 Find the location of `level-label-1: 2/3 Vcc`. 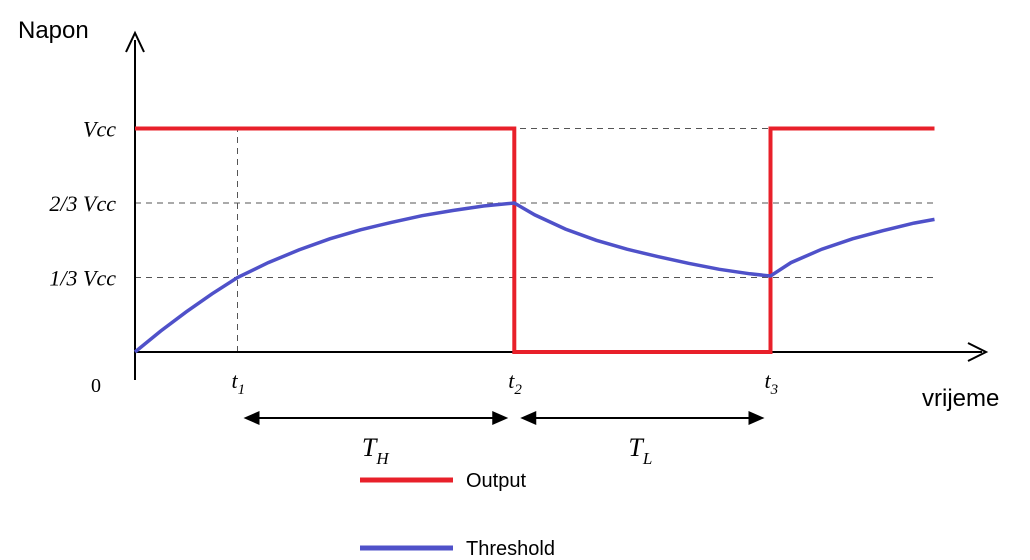

level-label-1: 2/3 Vcc is located at coordinates (82, 203).